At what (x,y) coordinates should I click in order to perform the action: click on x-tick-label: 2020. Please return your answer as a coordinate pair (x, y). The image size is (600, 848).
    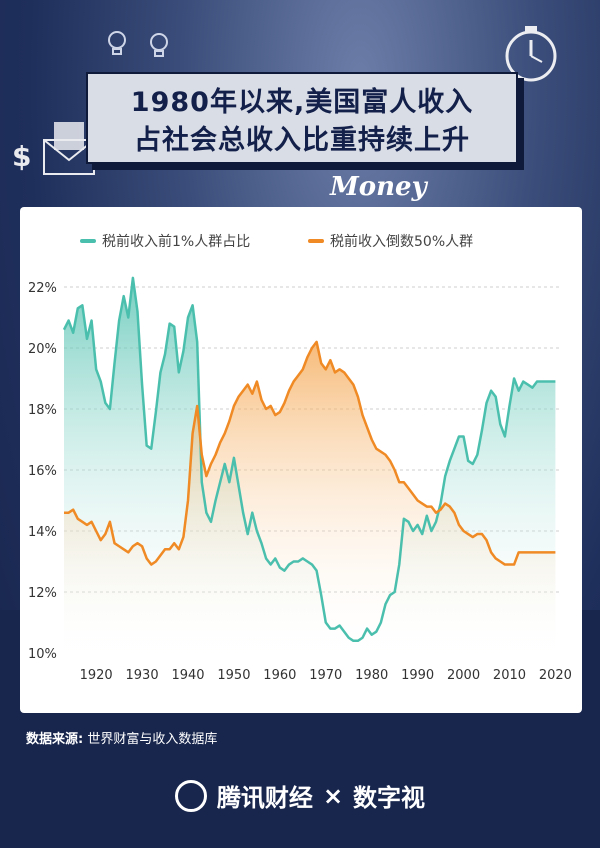
    Looking at the image, I should click on (555, 675).